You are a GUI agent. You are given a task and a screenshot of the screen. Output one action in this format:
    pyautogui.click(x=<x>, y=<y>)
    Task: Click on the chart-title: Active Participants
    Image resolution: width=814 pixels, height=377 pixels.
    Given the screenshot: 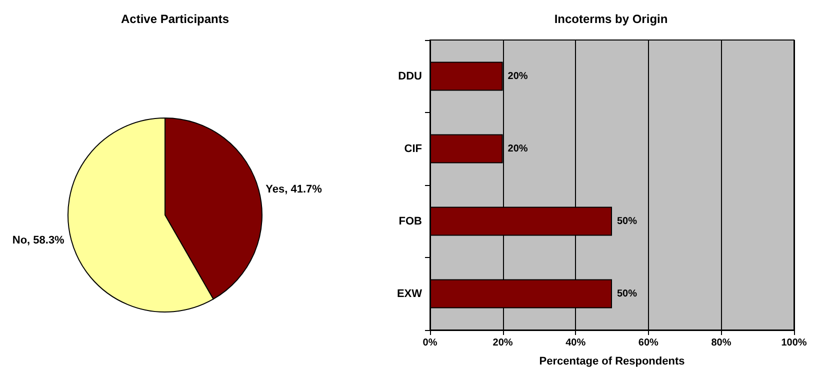 What is the action you would take?
    pyautogui.click(x=175, y=19)
    